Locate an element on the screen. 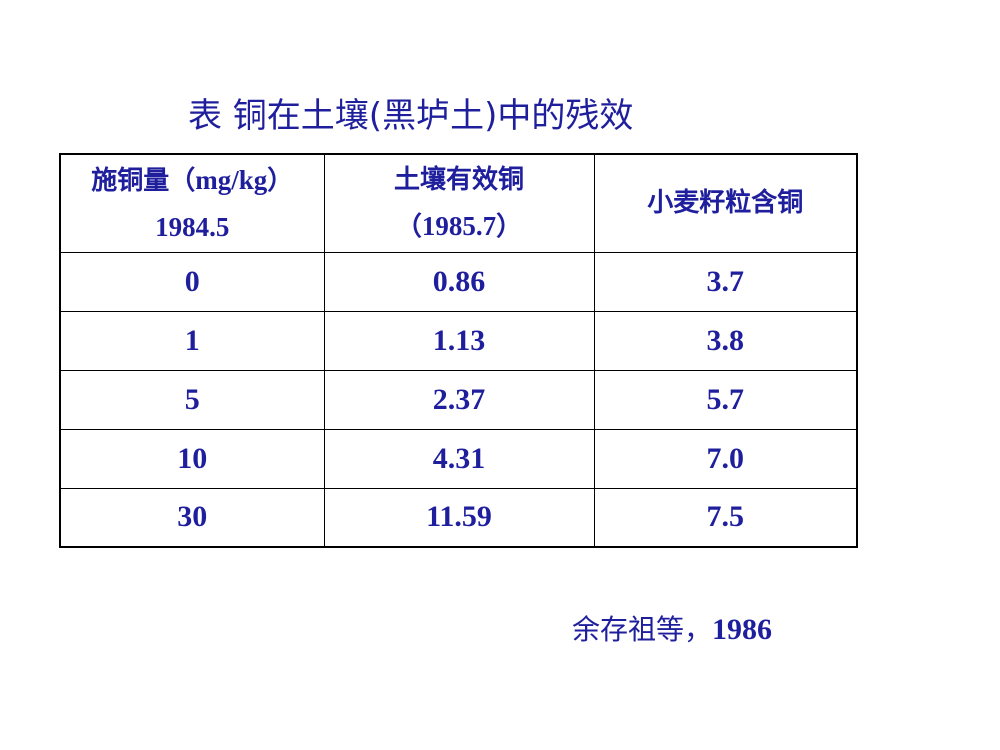 Image resolution: width=1000 pixels, height=750 pixels. table-cell: 2.37 is located at coordinates (459, 399).